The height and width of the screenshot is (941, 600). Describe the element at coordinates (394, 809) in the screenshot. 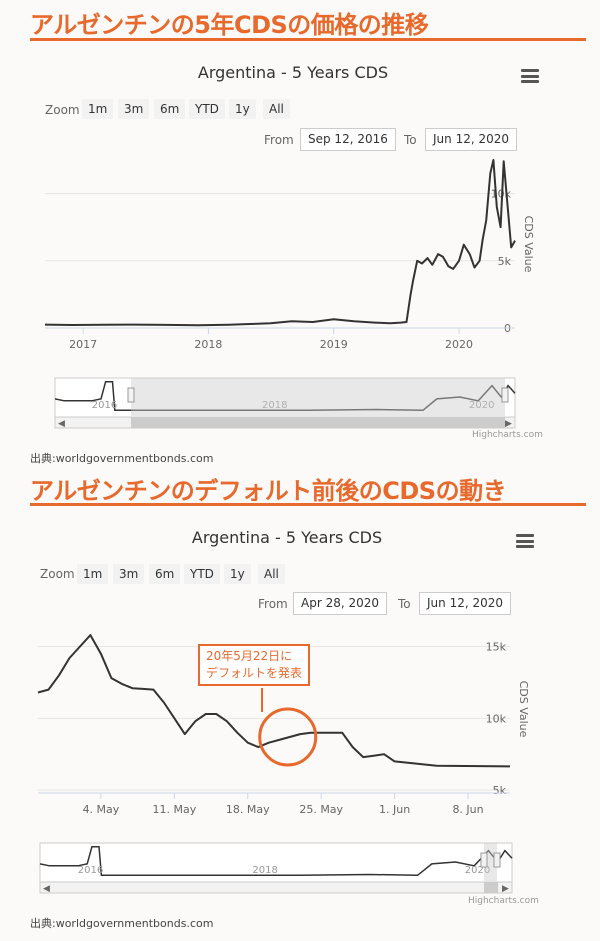

I see `x-tick-label: 1. Jun` at that location.